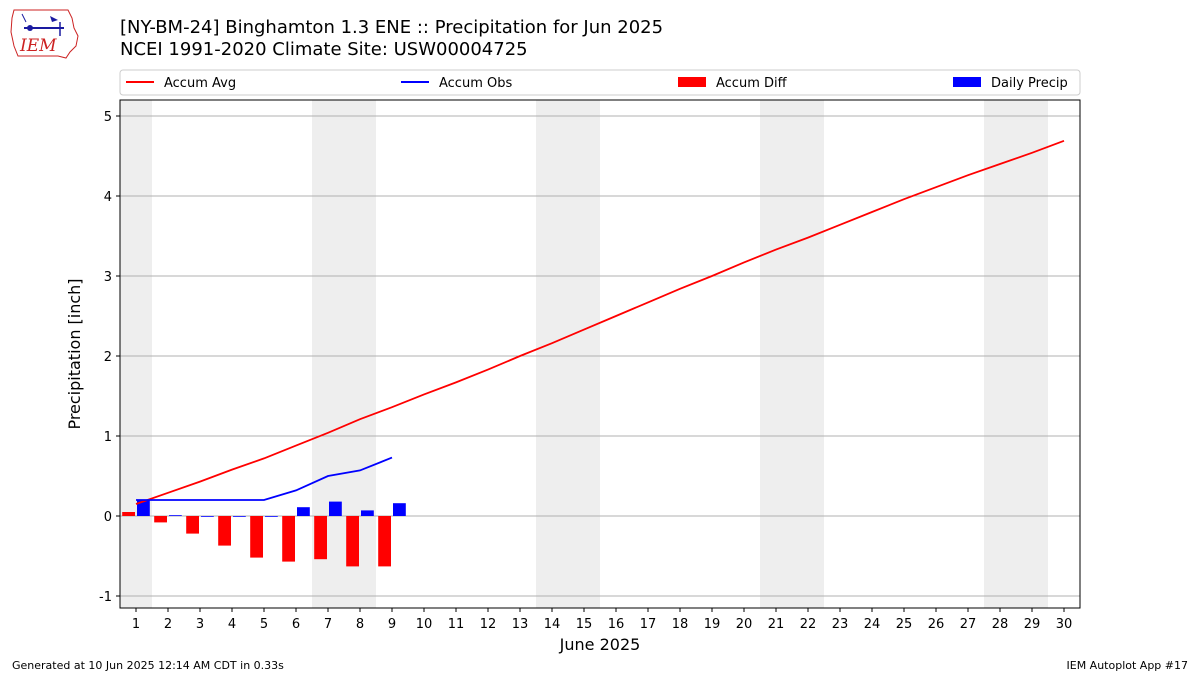  Describe the element at coordinates (108, 277) in the screenshot. I see `y-tick-label: 3` at that location.